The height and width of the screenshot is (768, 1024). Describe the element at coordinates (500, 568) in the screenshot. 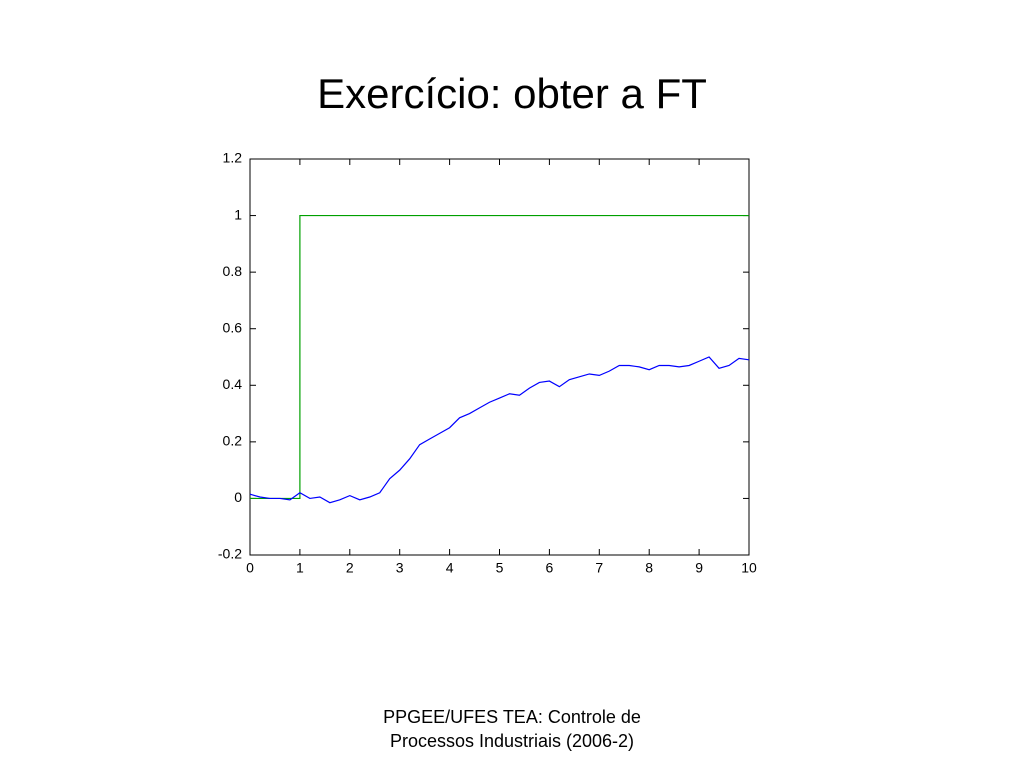

I see `x-tick-label: 5` at that location.